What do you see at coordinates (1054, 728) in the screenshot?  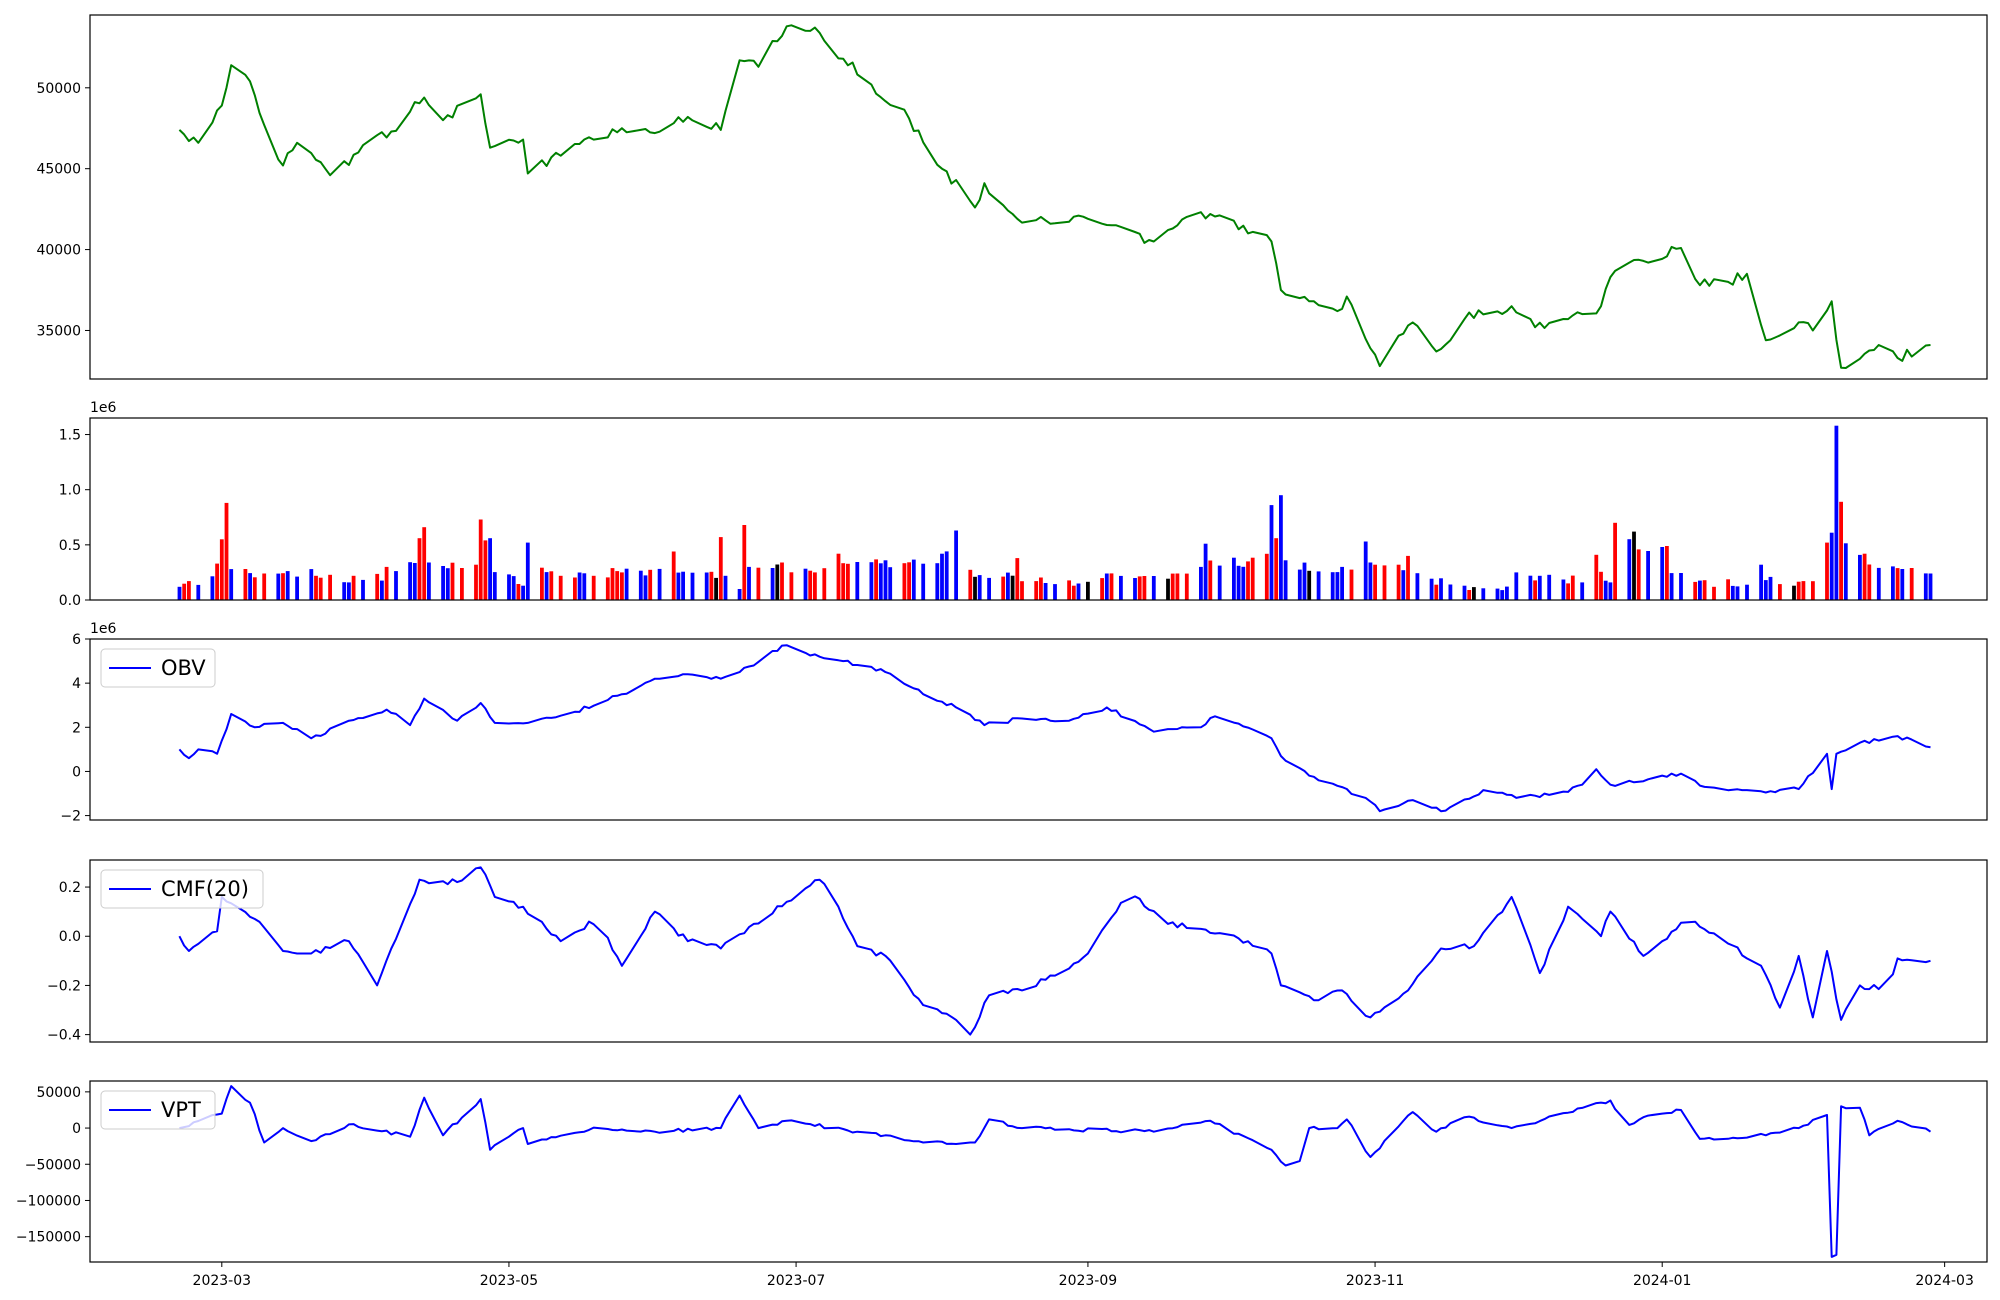 I see `series-line-obv` at bounding box center [1054, 728].